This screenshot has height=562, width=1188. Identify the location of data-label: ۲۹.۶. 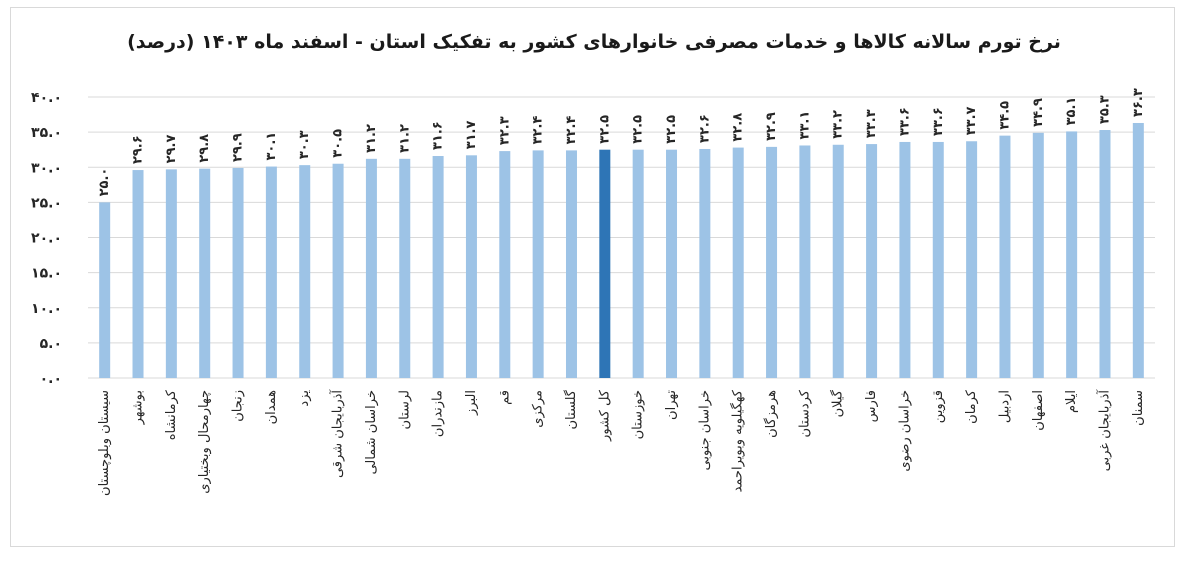
(138, 149).